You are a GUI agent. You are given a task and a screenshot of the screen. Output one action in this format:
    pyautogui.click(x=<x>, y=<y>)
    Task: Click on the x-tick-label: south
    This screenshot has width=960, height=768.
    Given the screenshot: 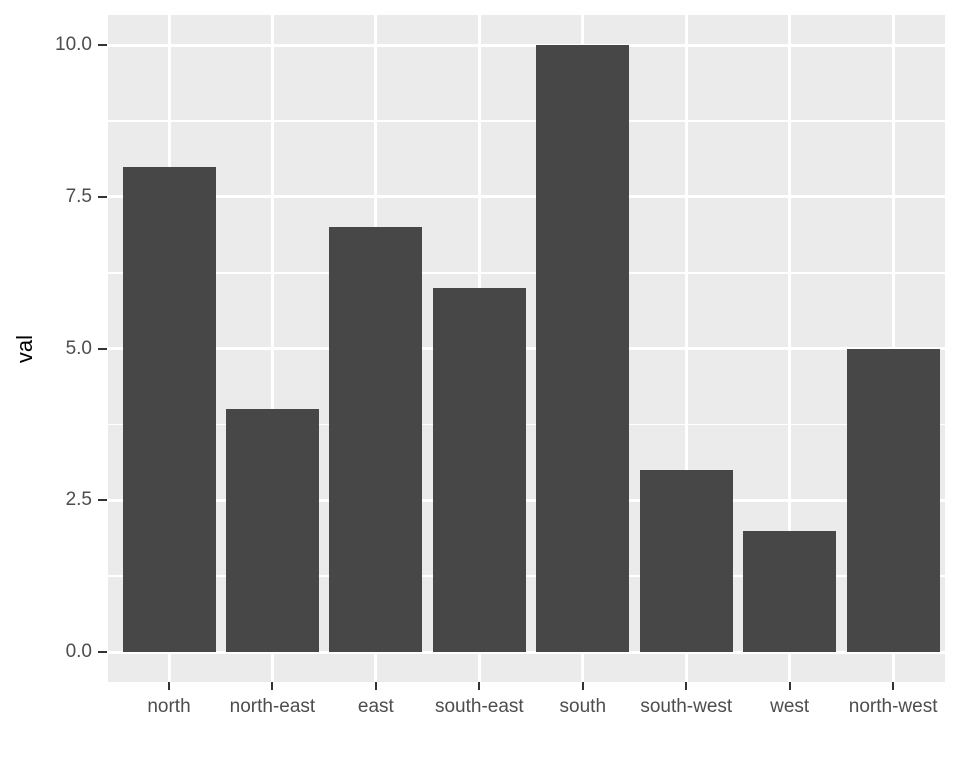 What is the action you would take?
    pyautogui.click(x=583, y=706)
    